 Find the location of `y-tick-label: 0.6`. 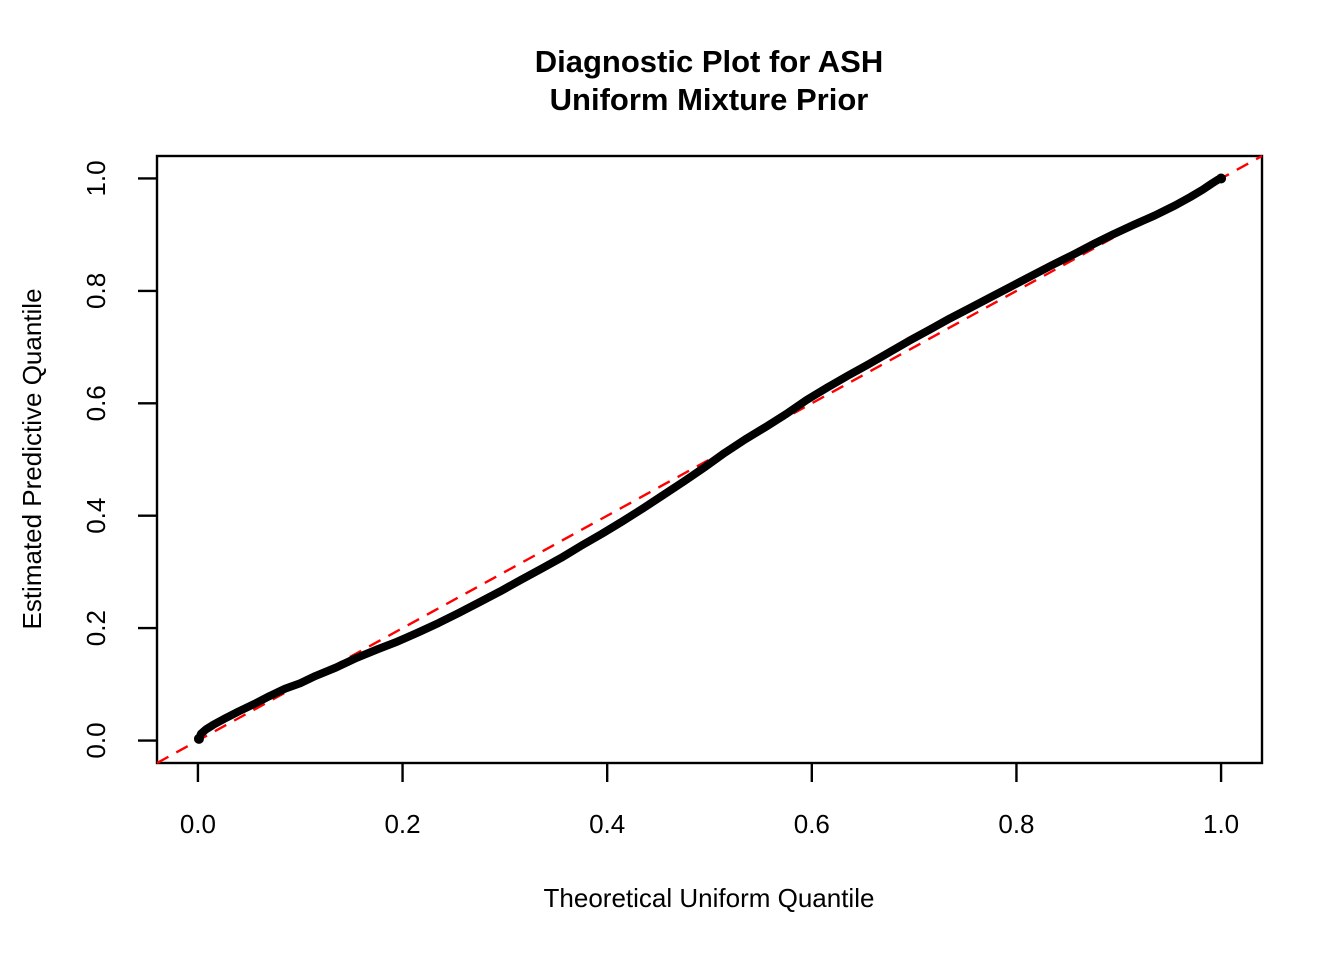

y-tick-label: 0.6 is located at coordinates (96, 403).